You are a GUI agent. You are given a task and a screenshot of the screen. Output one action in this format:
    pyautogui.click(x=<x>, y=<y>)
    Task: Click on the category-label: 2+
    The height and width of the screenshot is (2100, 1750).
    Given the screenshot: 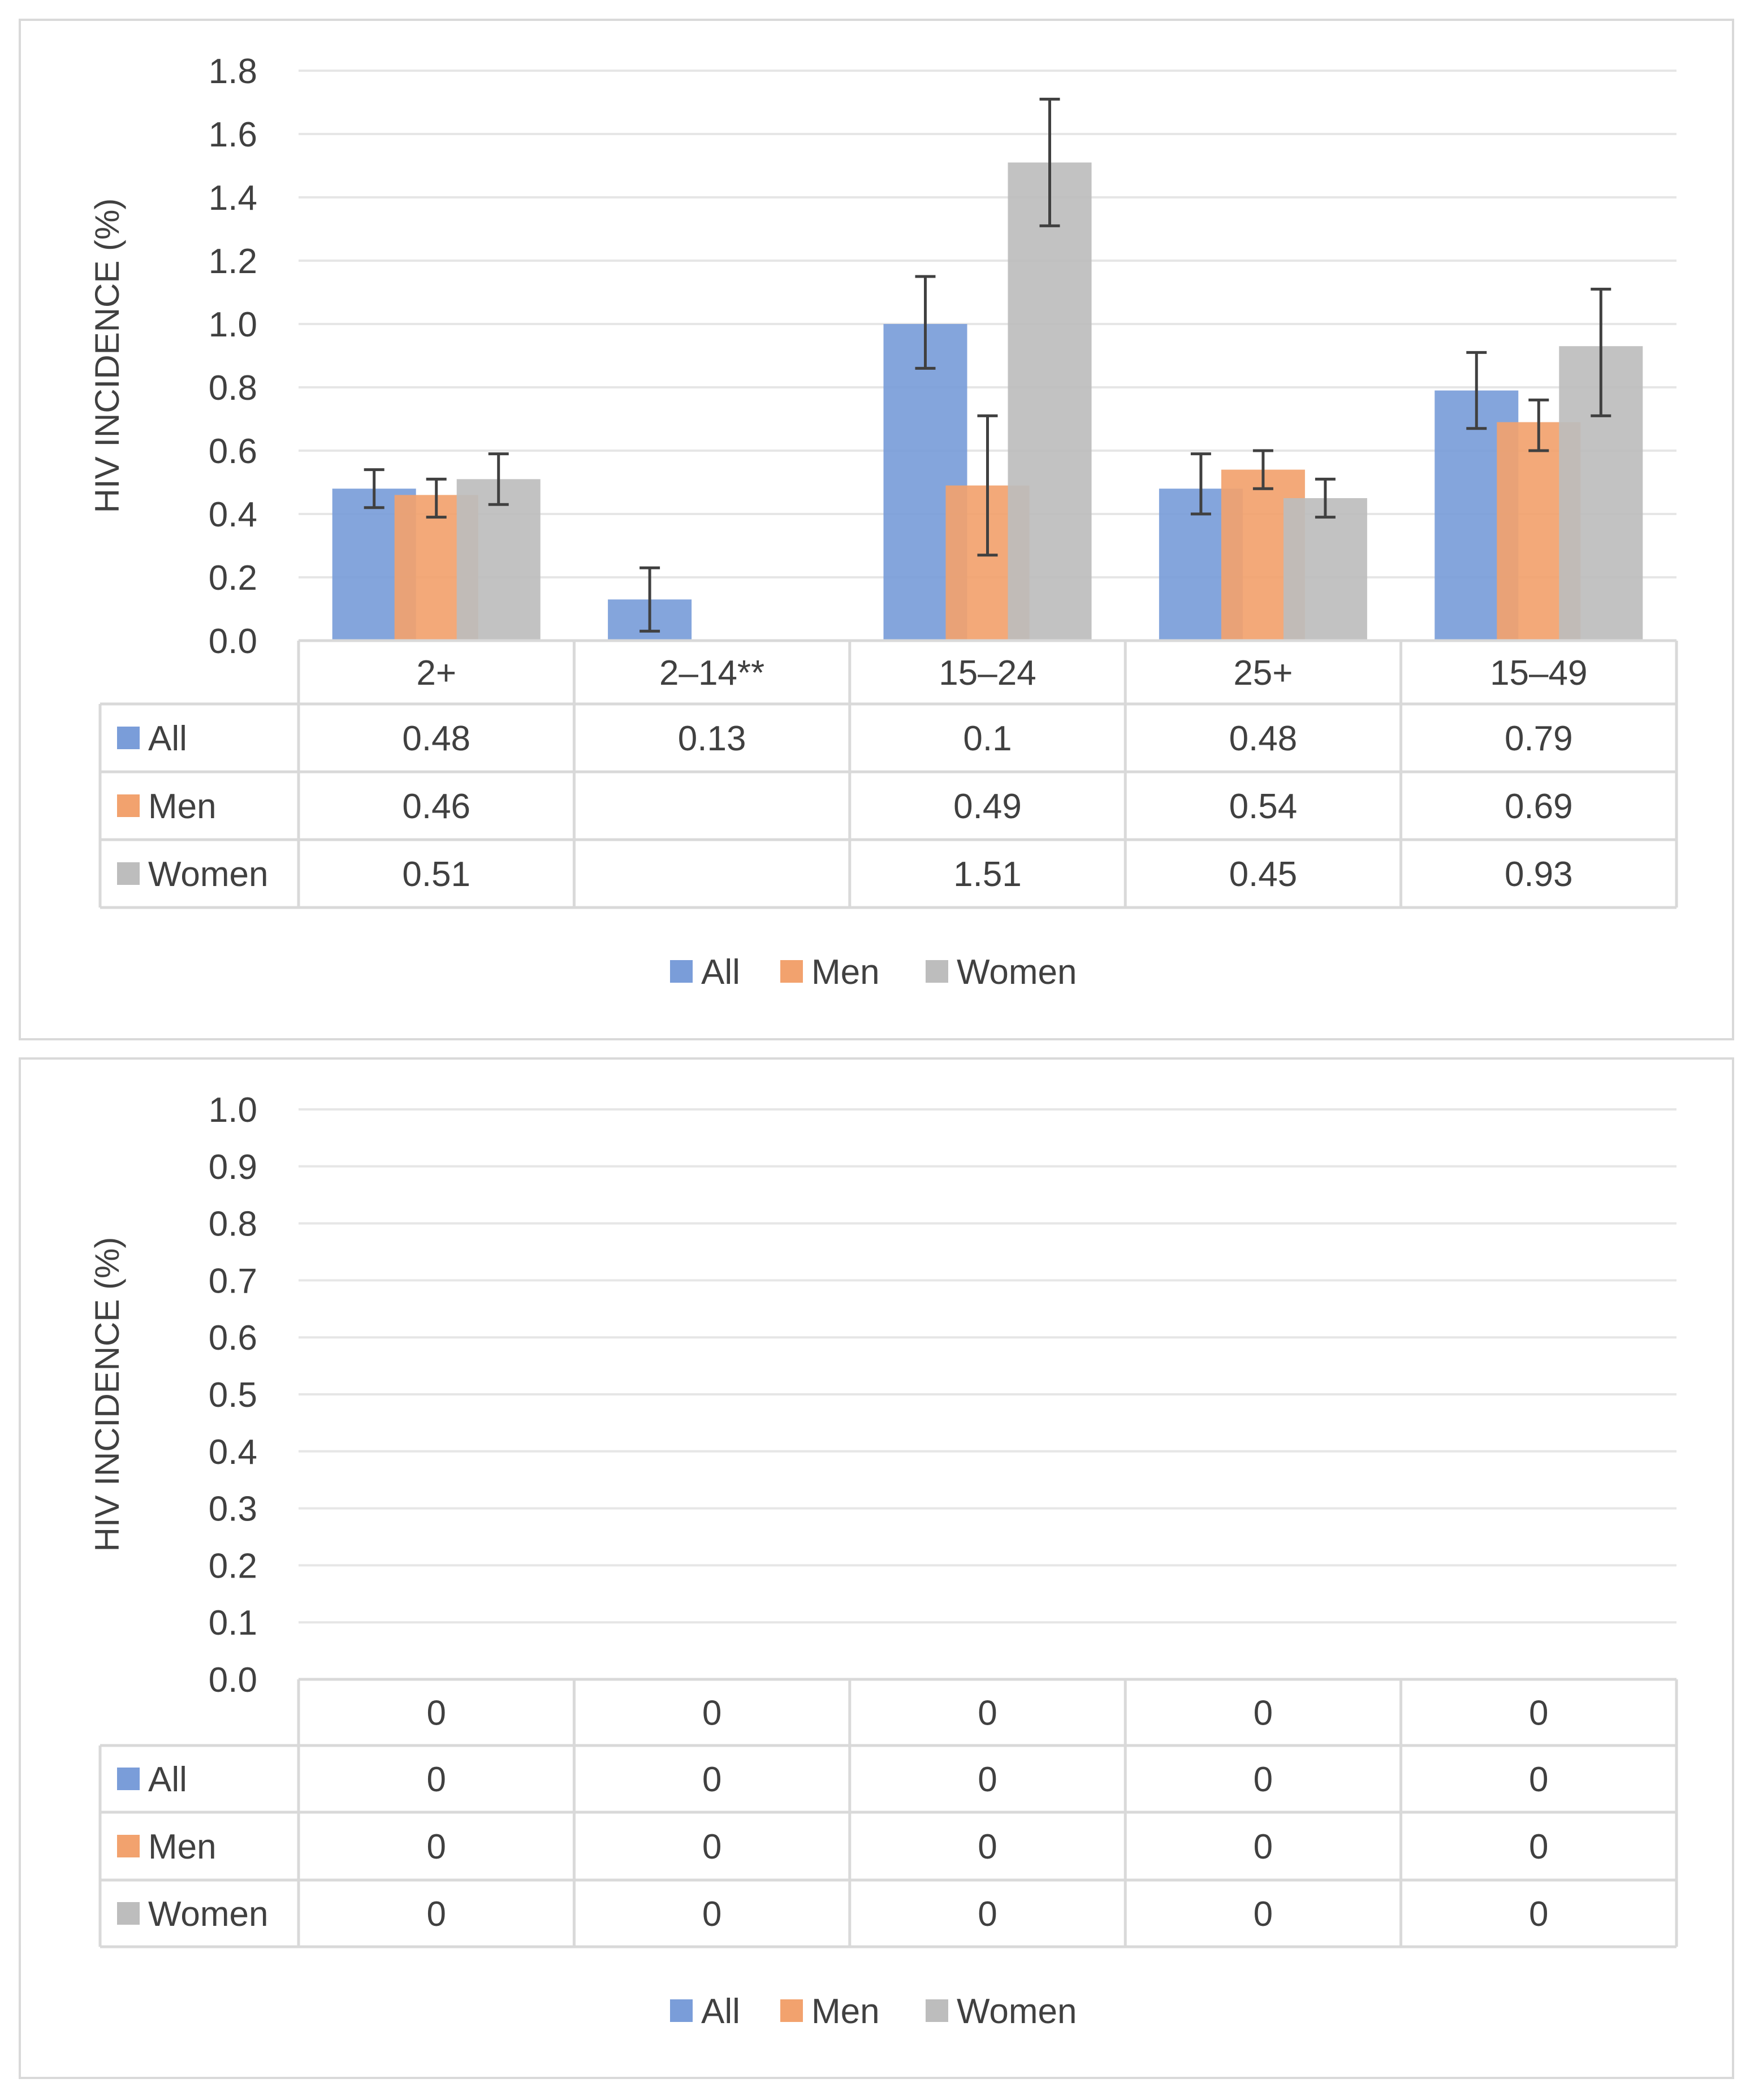 What is the action you would take?
    pyautogui.click(x=436, y=673)
    